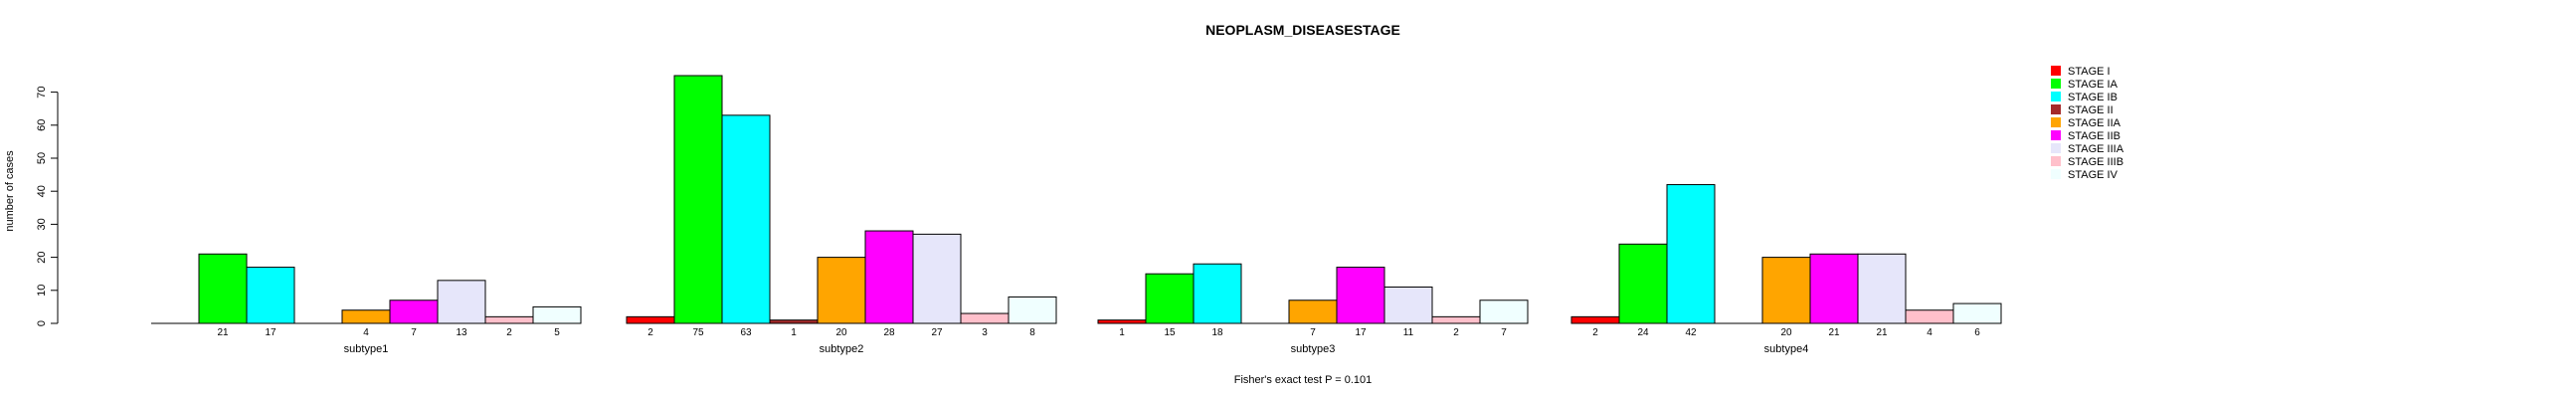  What do you see at coordinates (1360, 295) in the screenshot?
I see `bar-subtype3-stage-iib` at bounding box center [1360, 295].